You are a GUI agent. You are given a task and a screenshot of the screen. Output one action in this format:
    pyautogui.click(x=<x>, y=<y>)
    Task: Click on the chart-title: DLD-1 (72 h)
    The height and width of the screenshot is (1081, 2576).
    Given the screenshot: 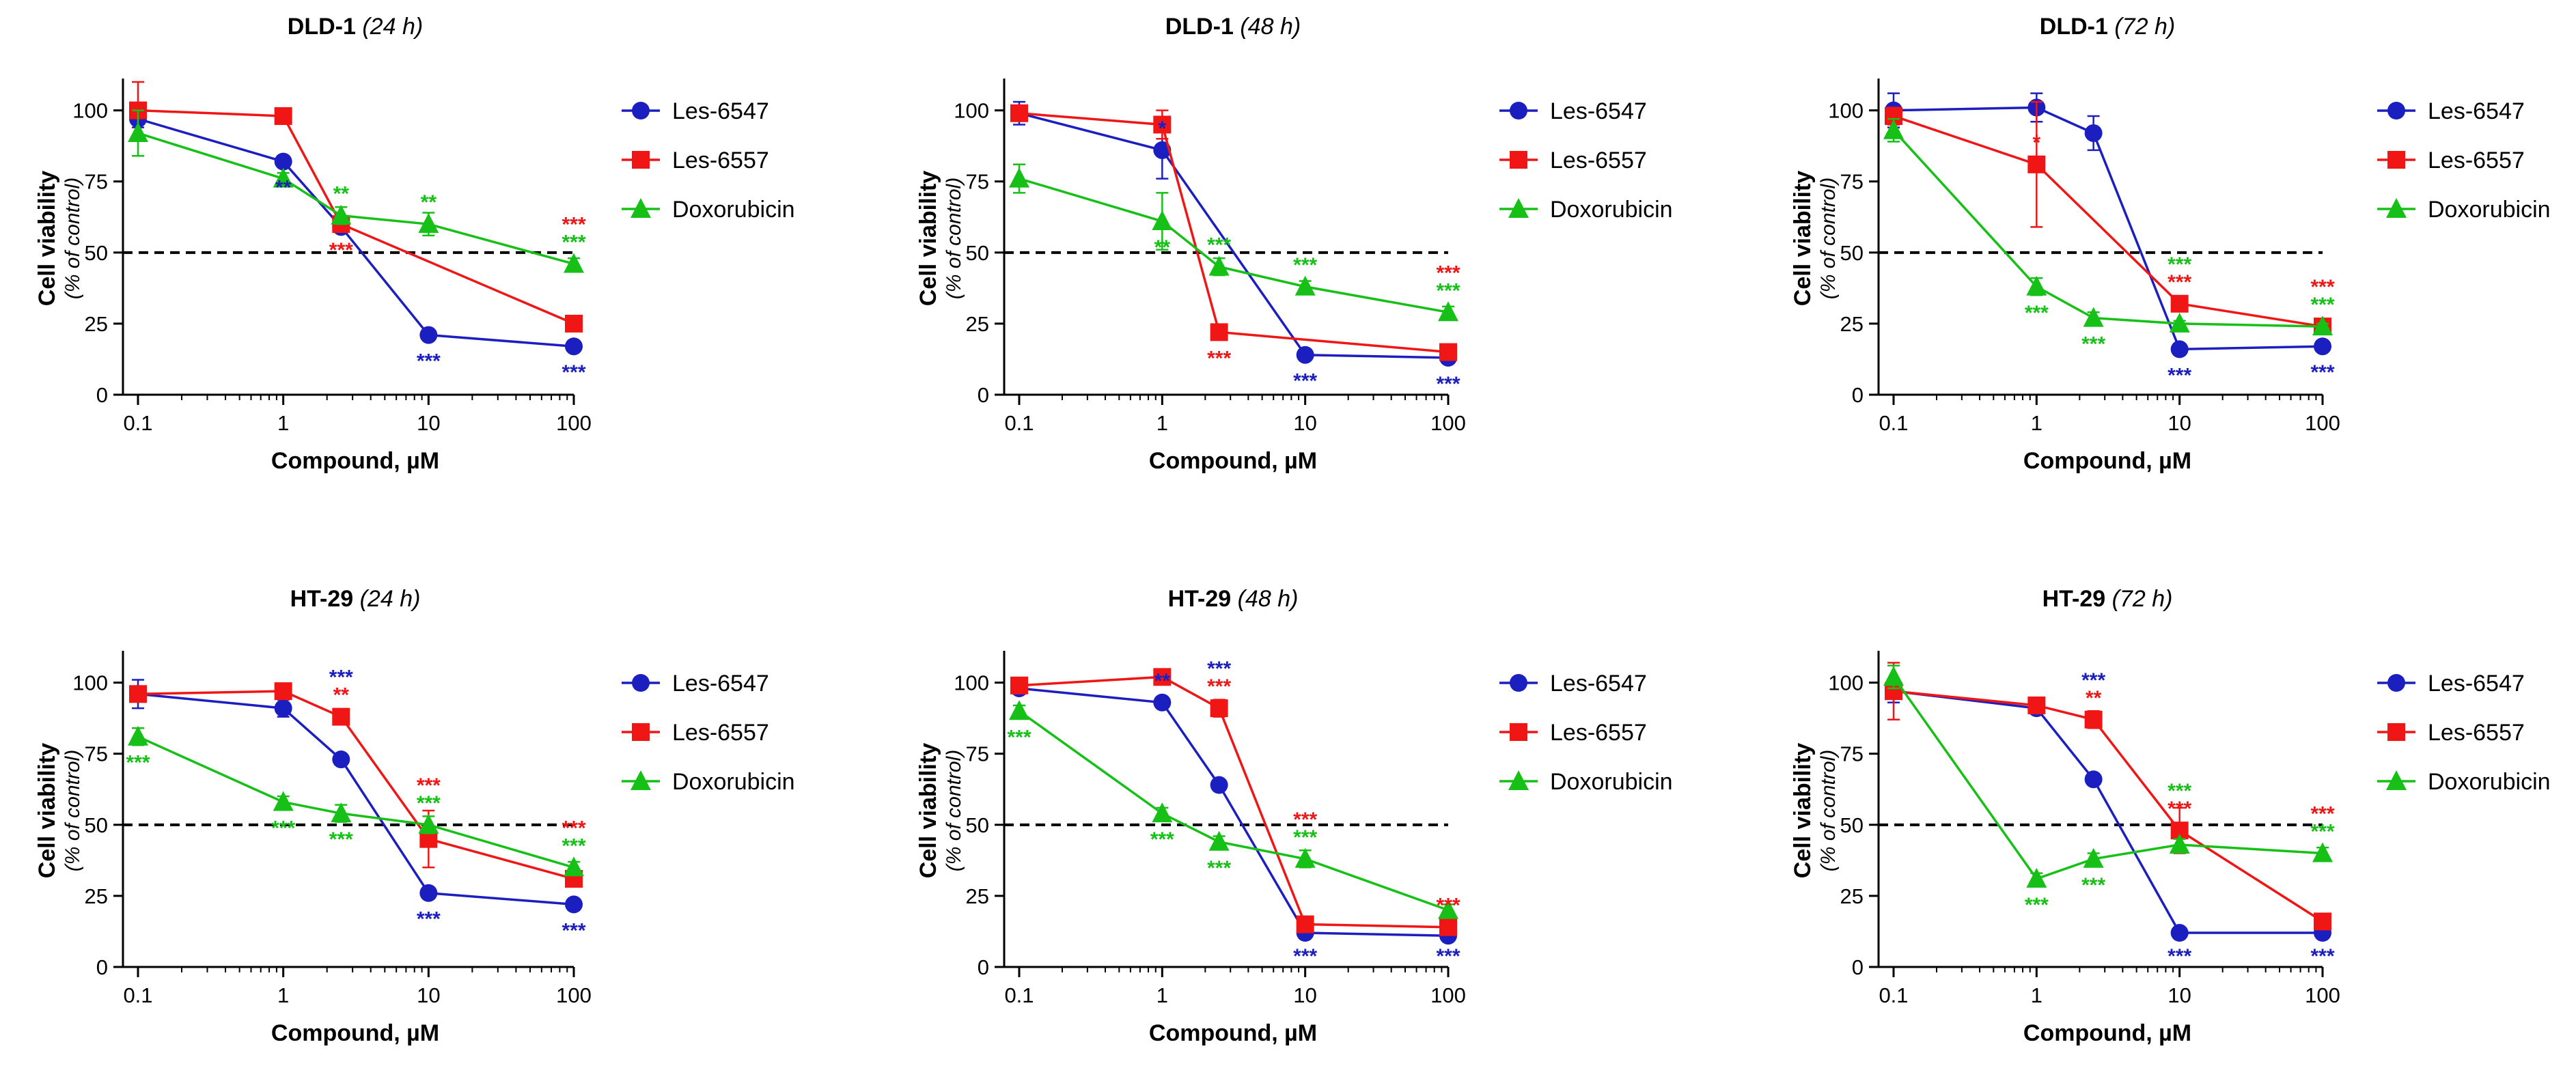 What is the action you would take?
    pyautogui.click(x=2107, y=27)
    